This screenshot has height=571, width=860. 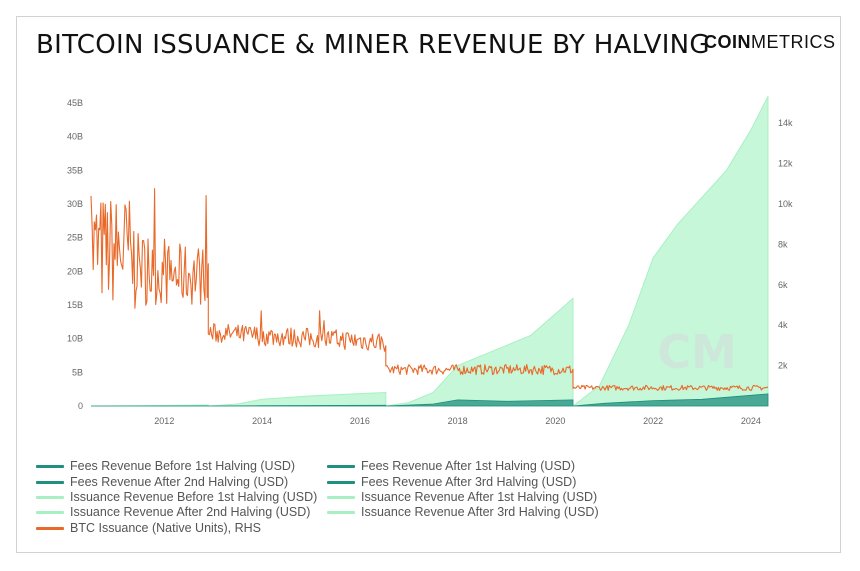 I want to click on brand-bold: COIN, so click(x=727, y=42).